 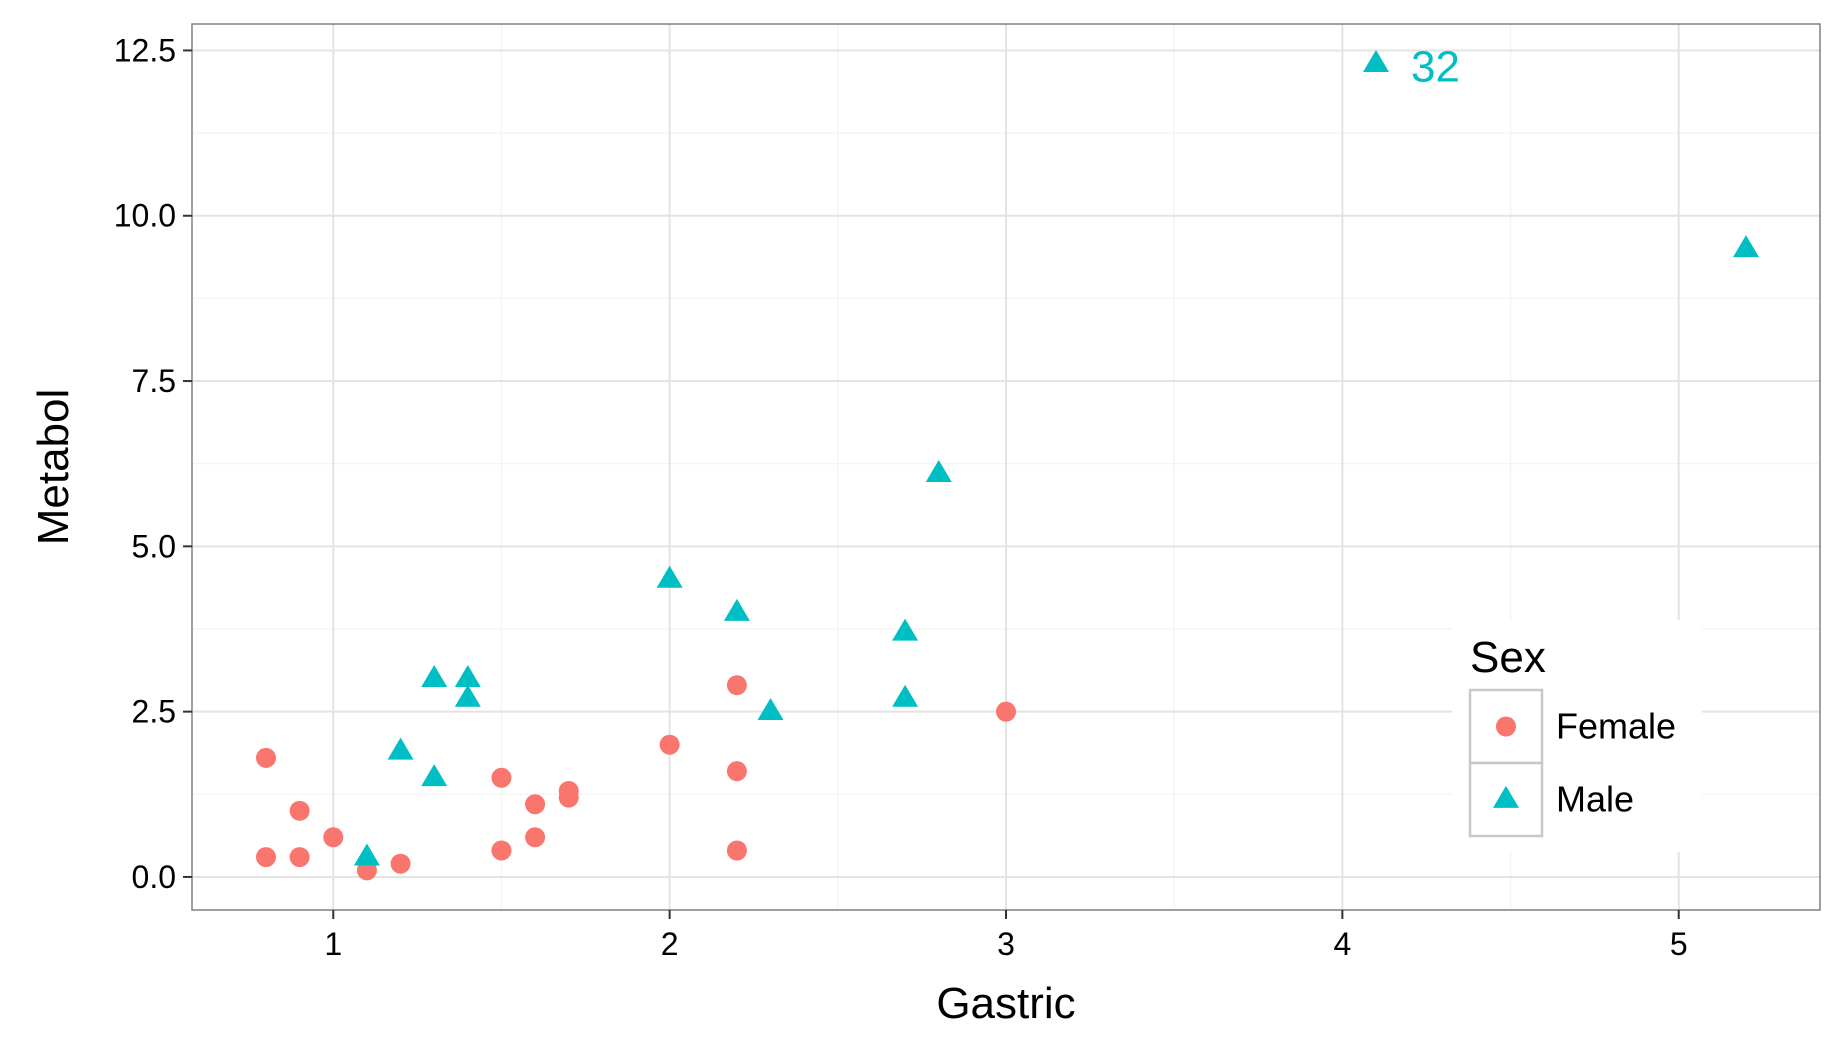 I want to click on legend-triangle-icon, so click(x=1506, y=796).